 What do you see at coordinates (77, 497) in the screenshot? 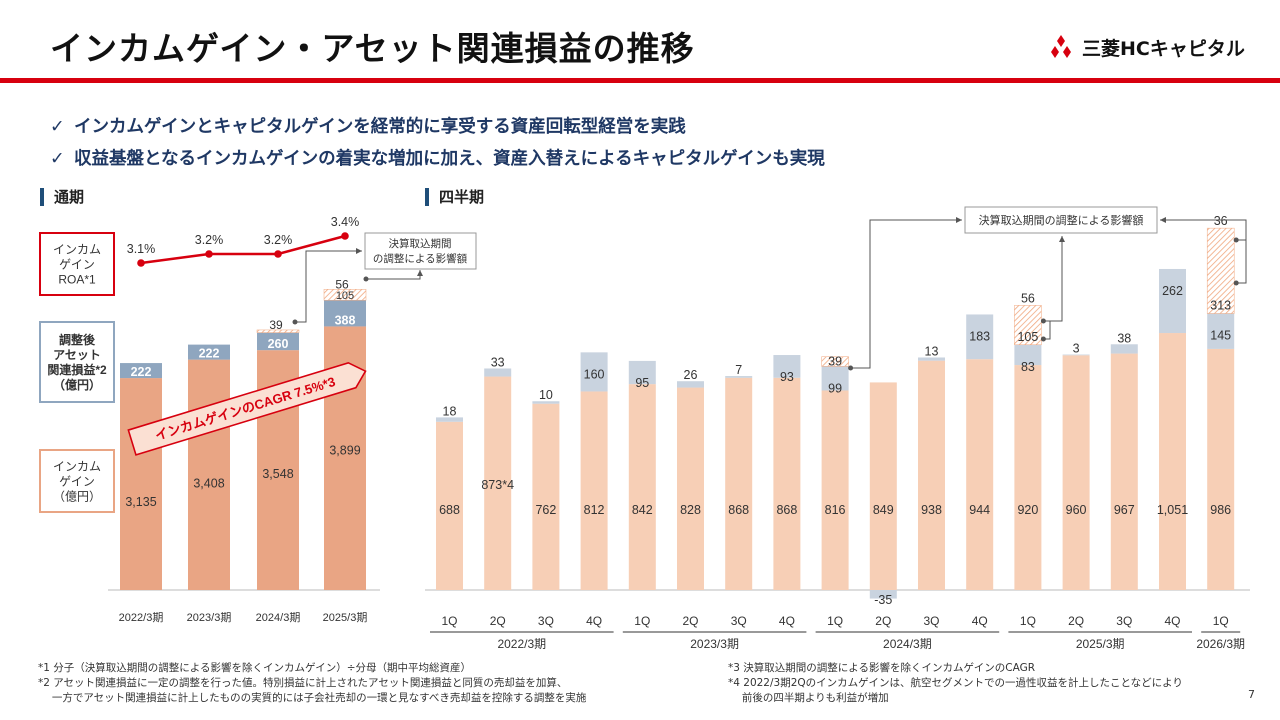
I see `legend-text-income: （億円）` at bounding box center [77, 497].